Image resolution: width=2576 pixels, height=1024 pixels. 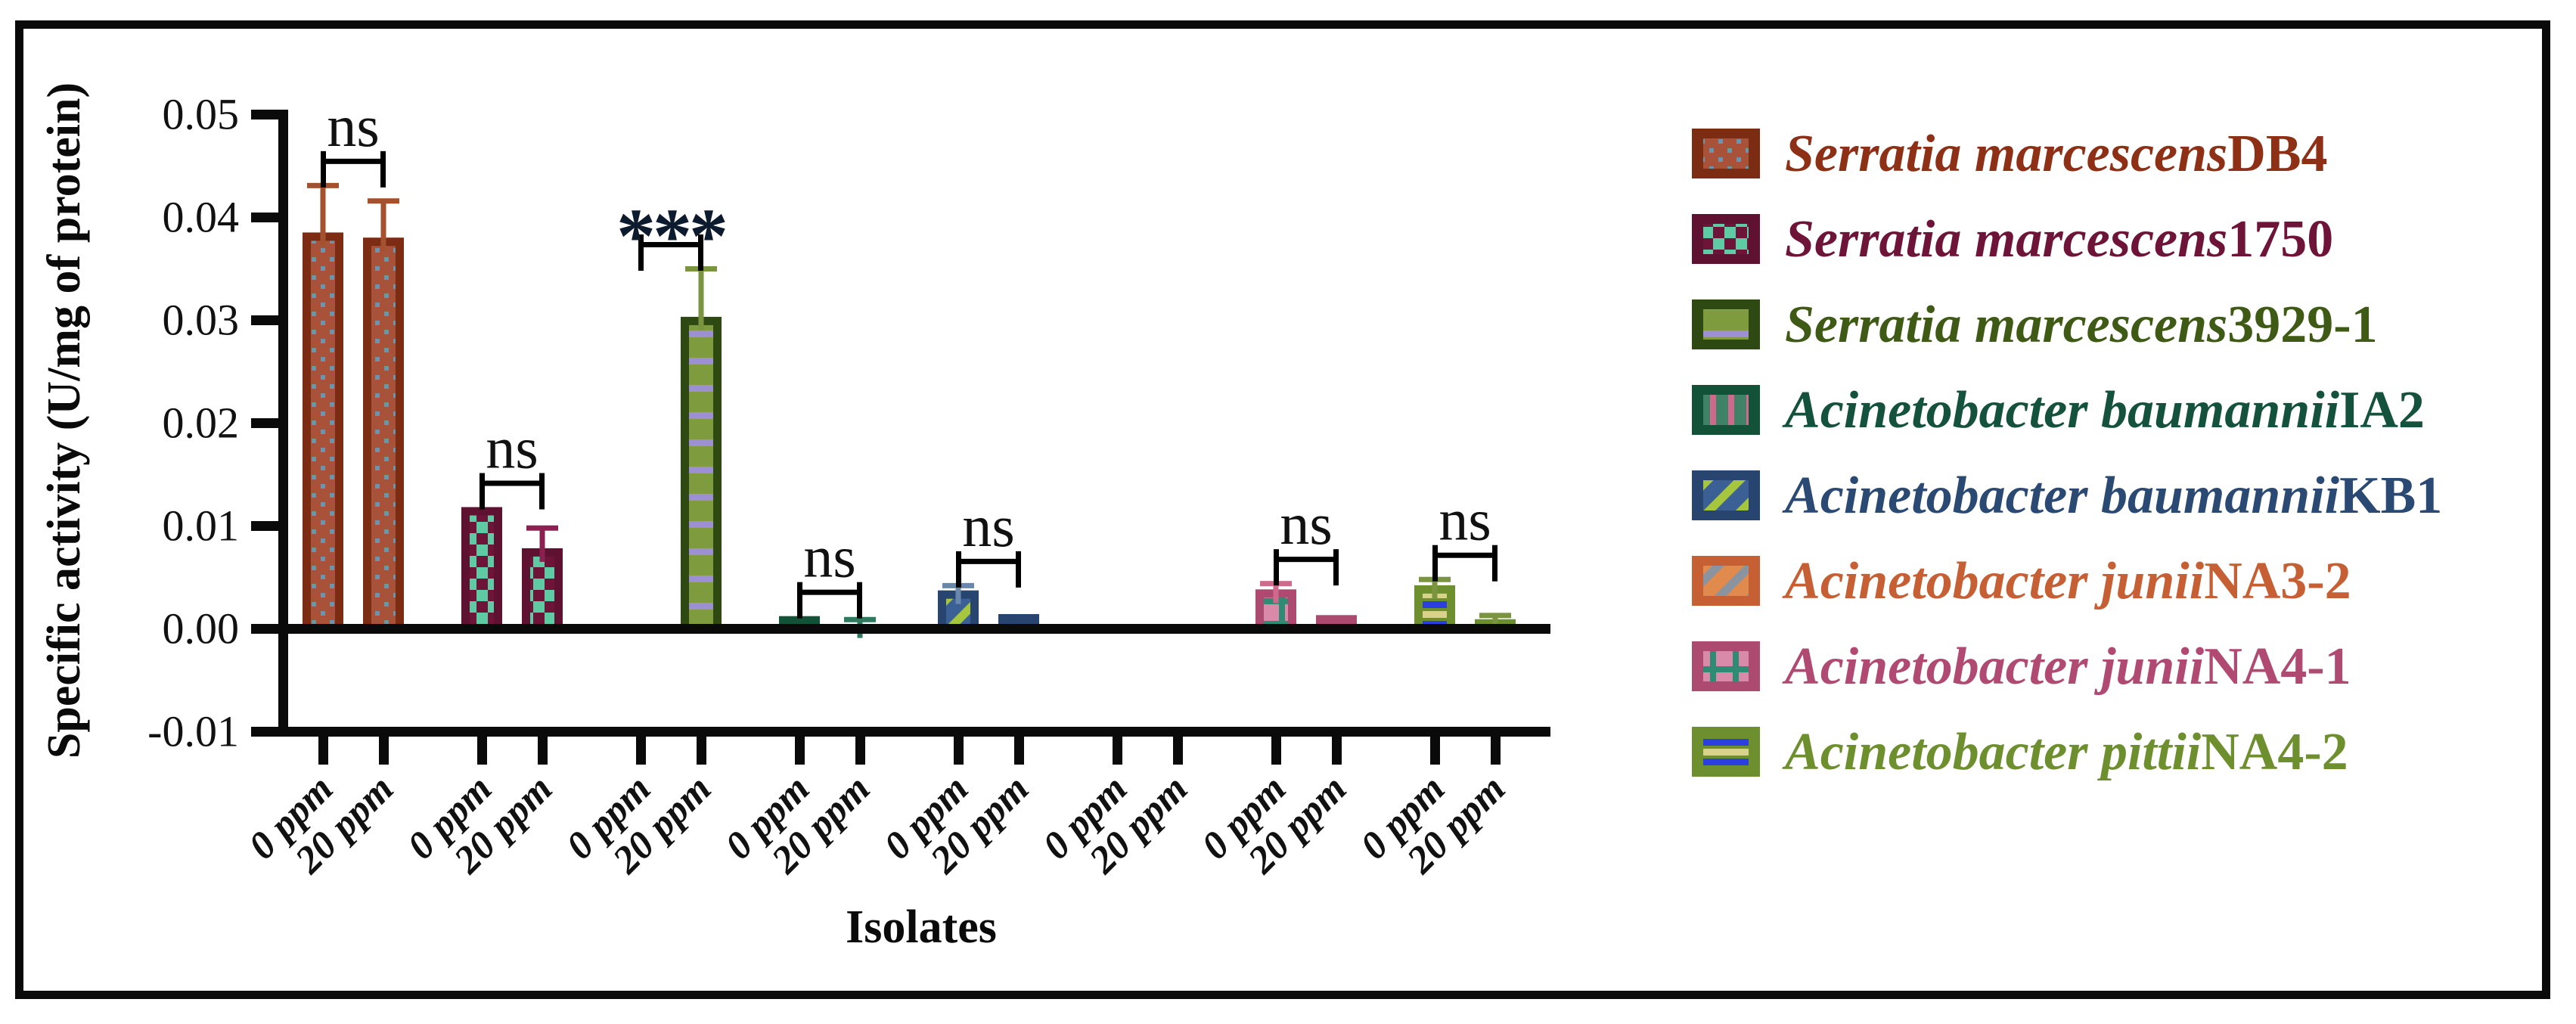 I want to click on legend-strain-id: NA3-2, so click(x=2277, y=581).